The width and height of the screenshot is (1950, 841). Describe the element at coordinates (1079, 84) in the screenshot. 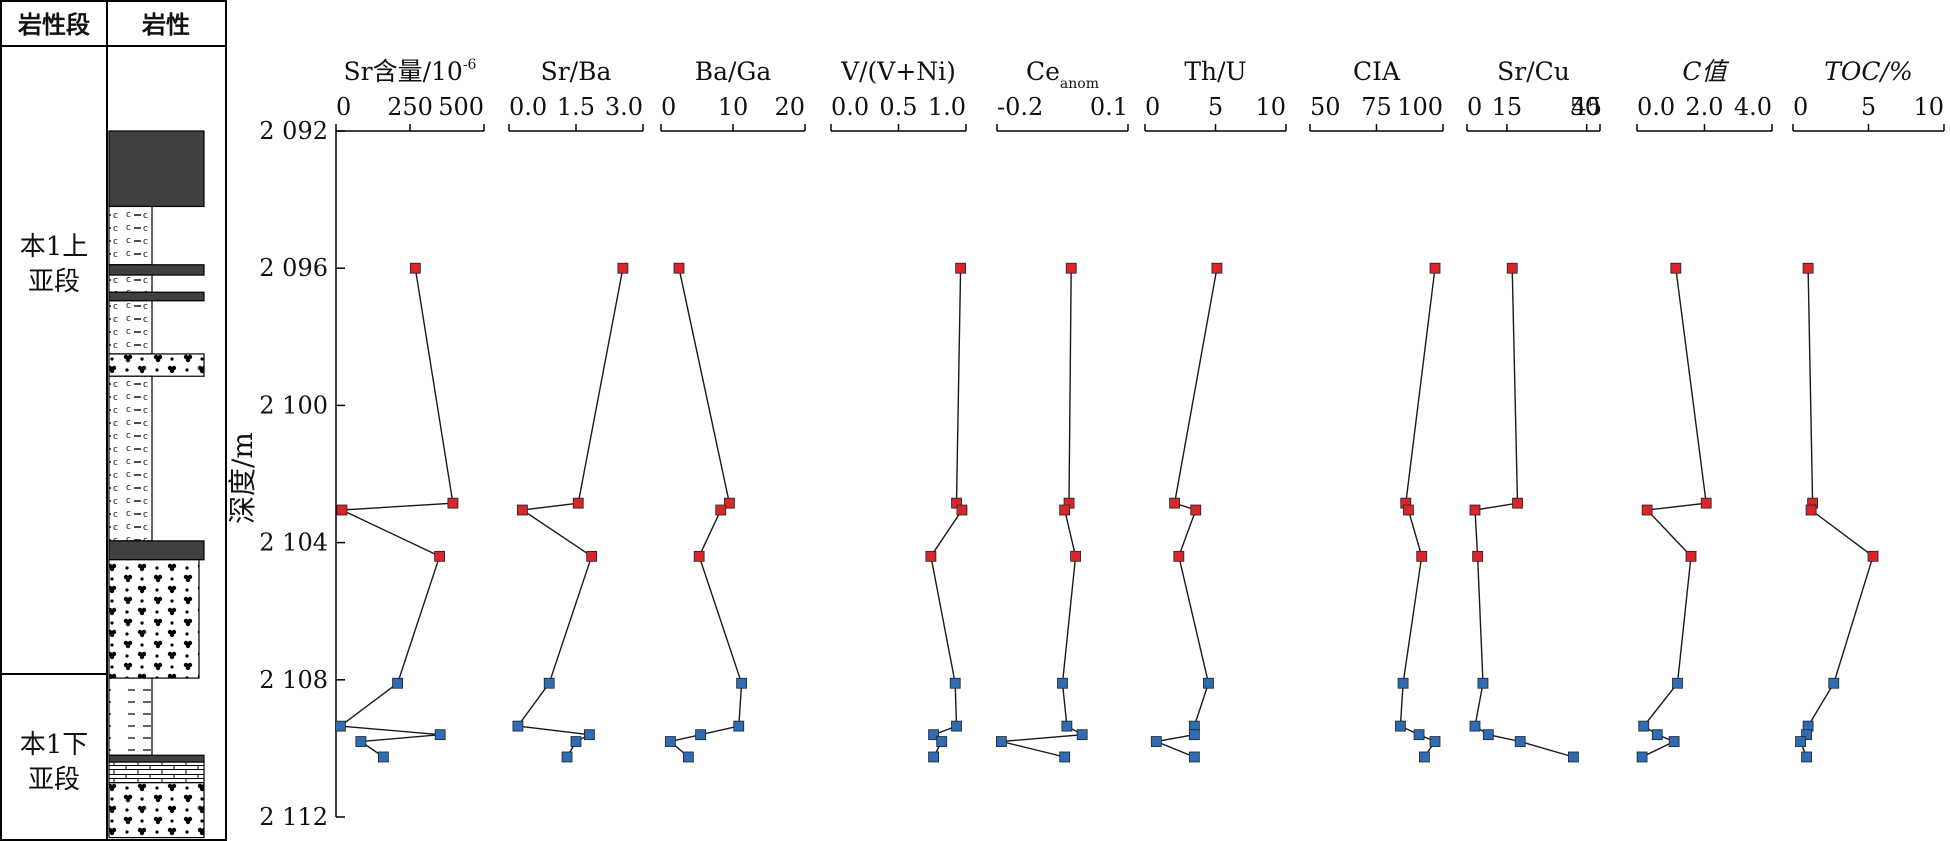

I see `panel-title-sub: anom` at that location.